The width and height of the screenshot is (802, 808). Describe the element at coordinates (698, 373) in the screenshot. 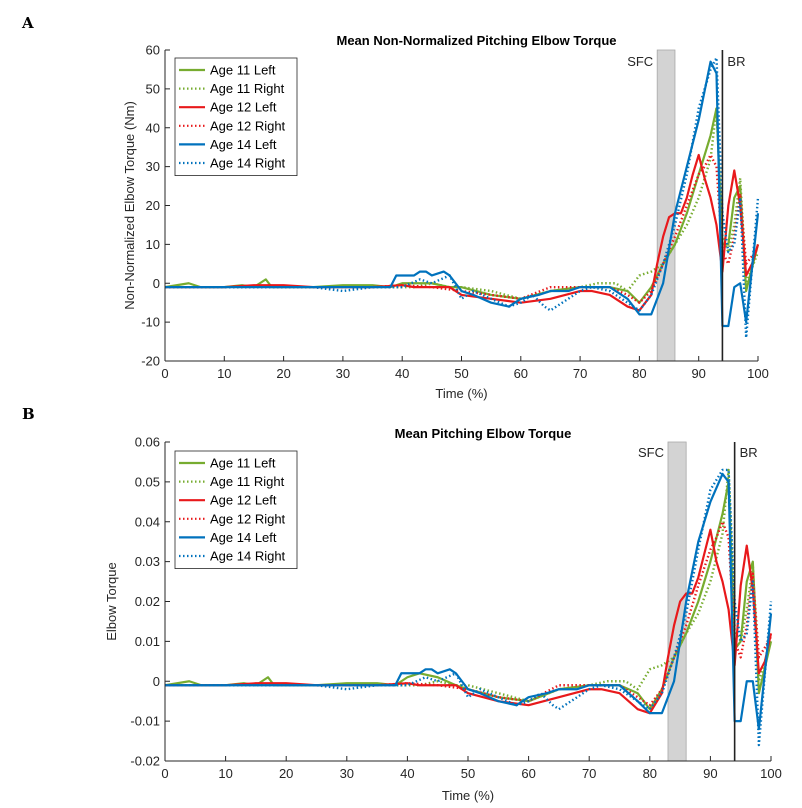

I see `a-x-tick-label: 90` at that location.